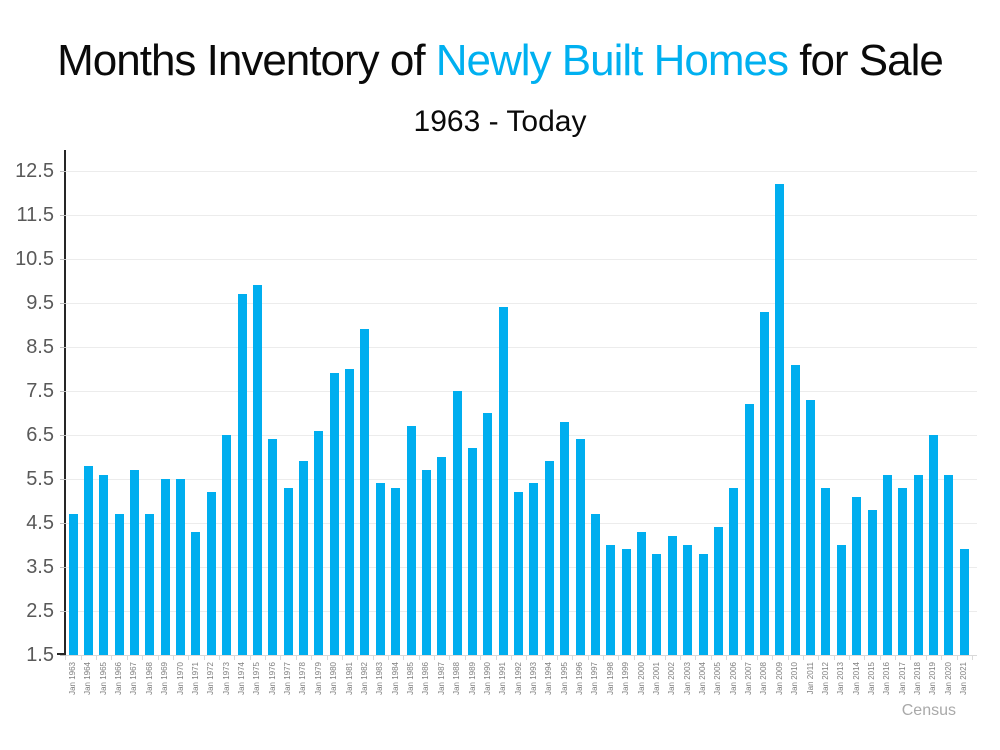  What do you see at coordinates (872, 678) in the screenshot?
I see `x-axis-label: Jan 2015` at bounding box center [872, 678].